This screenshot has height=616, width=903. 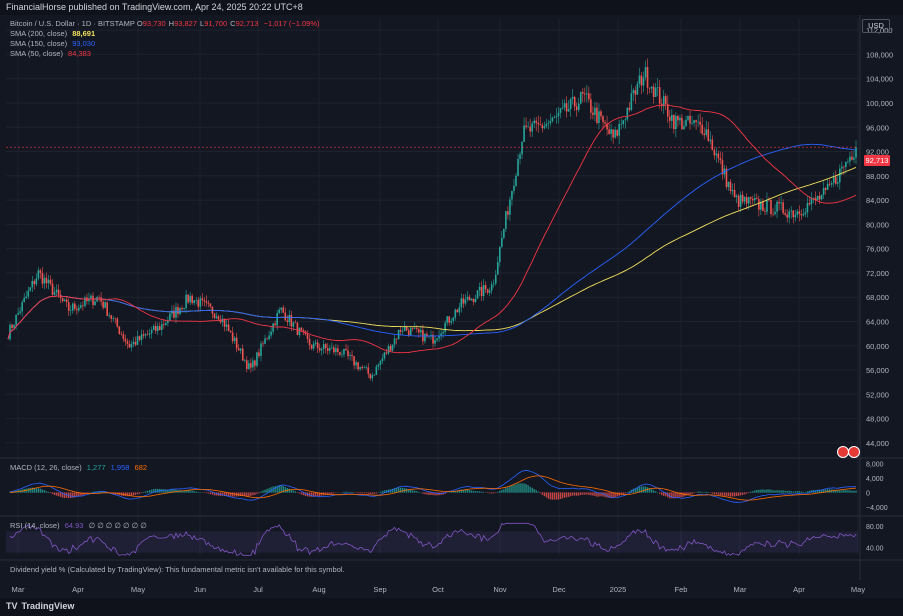 What do you see at coordinates (52, 43) in the screenshot?
I see `legend-sma150: SMA (150, close) 93,030` at bounding box center [52, 43].